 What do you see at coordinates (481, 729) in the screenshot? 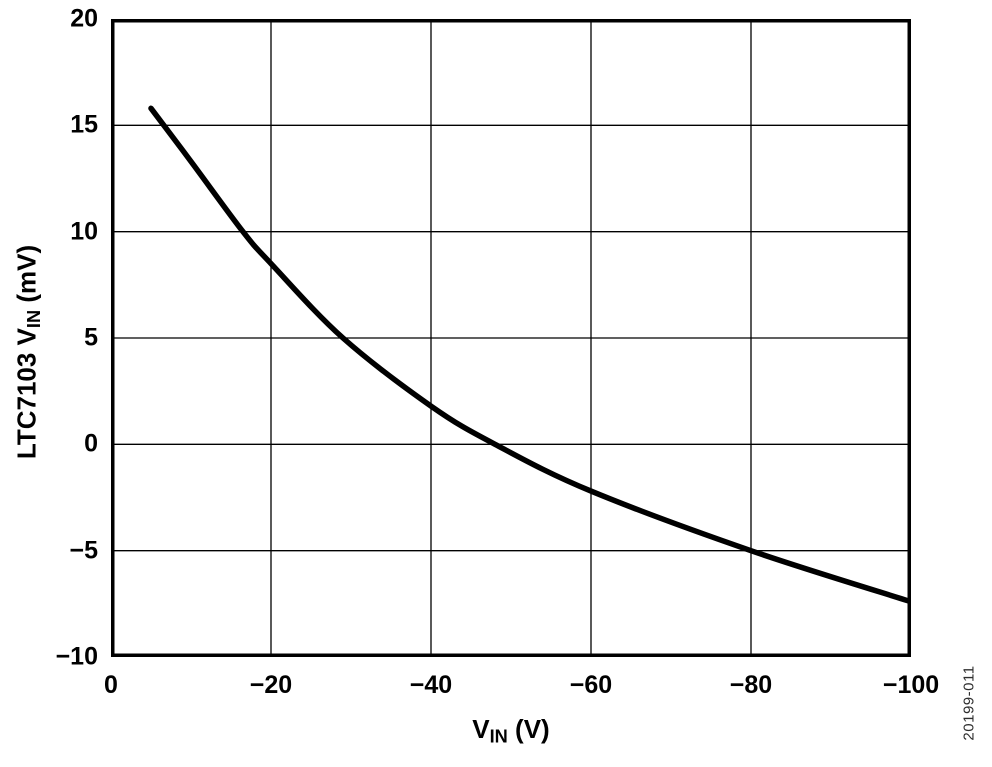
I see `x-axis-title-prefix: V` at bounding box center [481, 729].